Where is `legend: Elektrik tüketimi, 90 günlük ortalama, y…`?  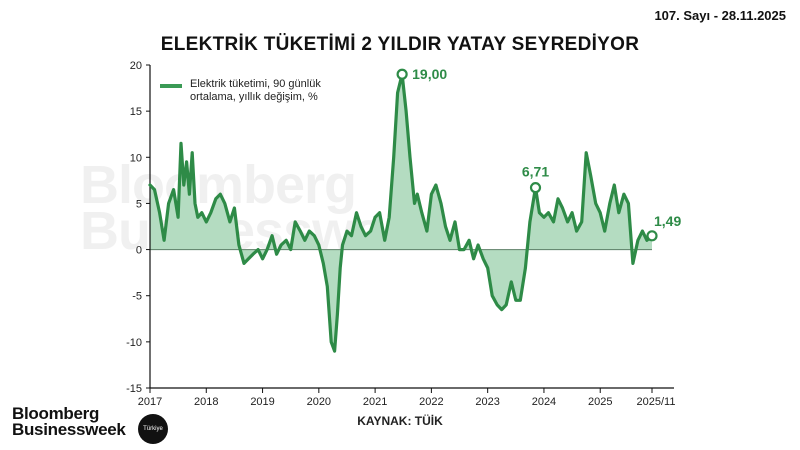
legend: Elektrik tüketimi, 90 günlük ortalama, y… is located at coordinates (240, 91).